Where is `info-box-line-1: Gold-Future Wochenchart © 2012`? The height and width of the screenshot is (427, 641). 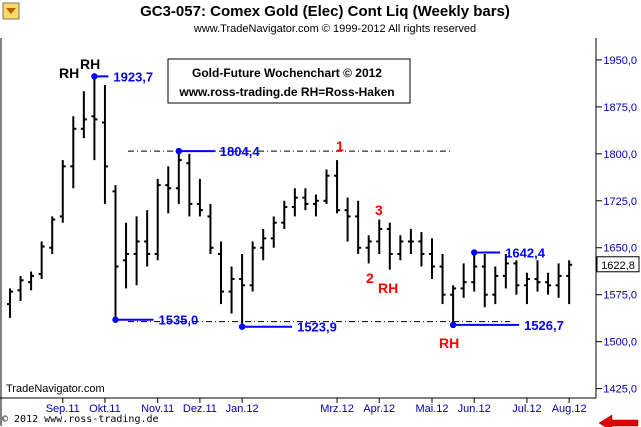
info-box-line-1: Gold-Future Wochenchart © 2012 is located at coordinates (287, 73).